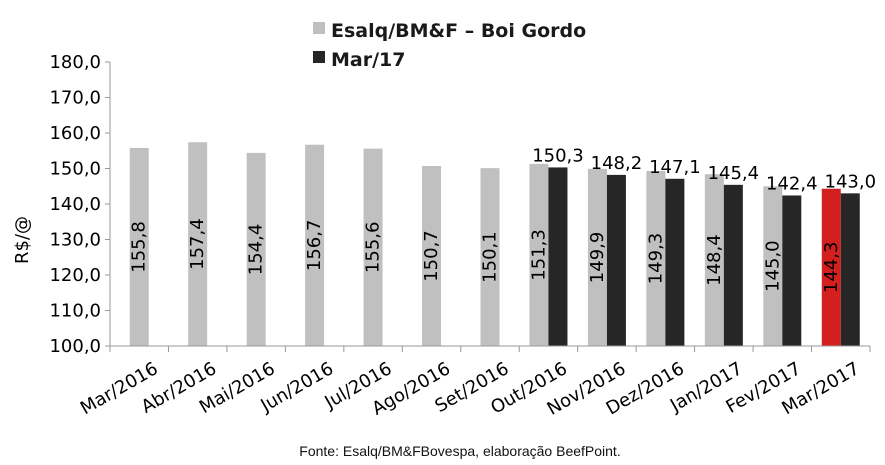 Image resolution: width=885 pixels, height=465 pixels. Describe the element at coordinates (851, 181) in the screenshot. I see `data-label-mar17: 143,0` at that location.